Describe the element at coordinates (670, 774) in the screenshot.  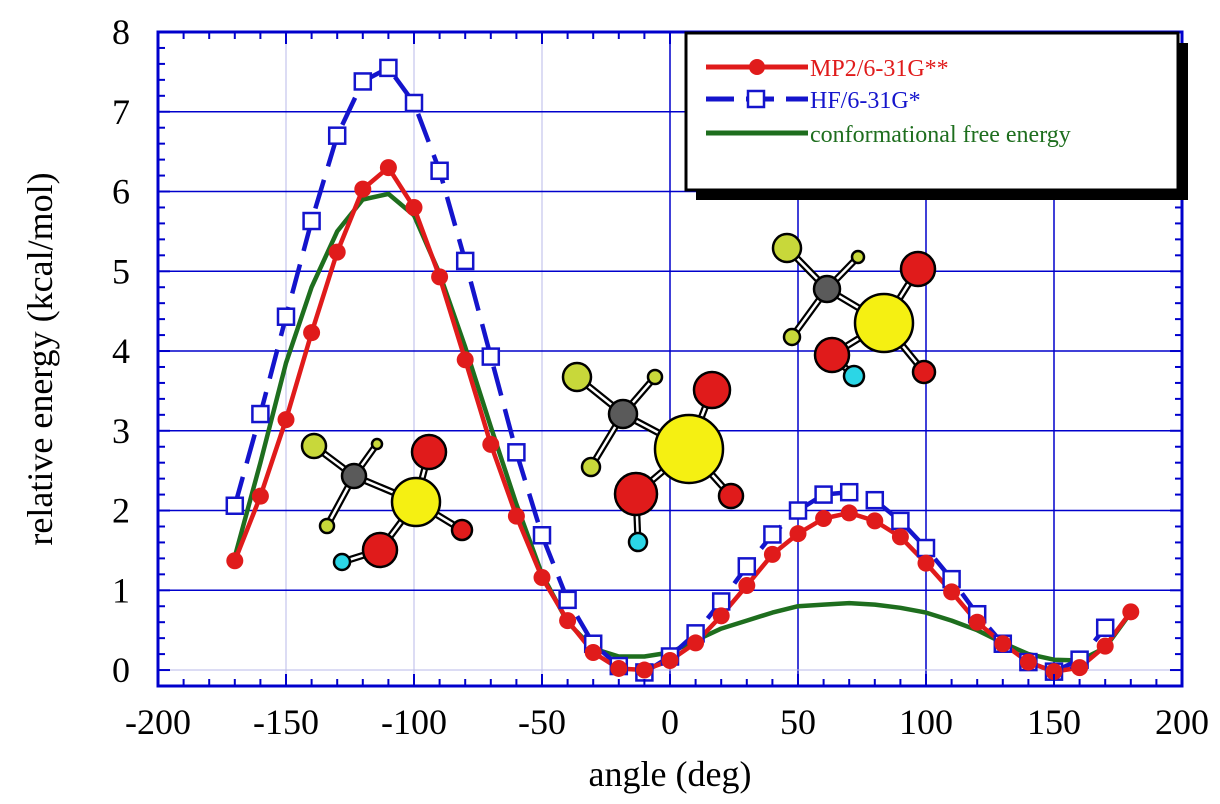
I see `x-axis-title: angle (deg)` at that location.